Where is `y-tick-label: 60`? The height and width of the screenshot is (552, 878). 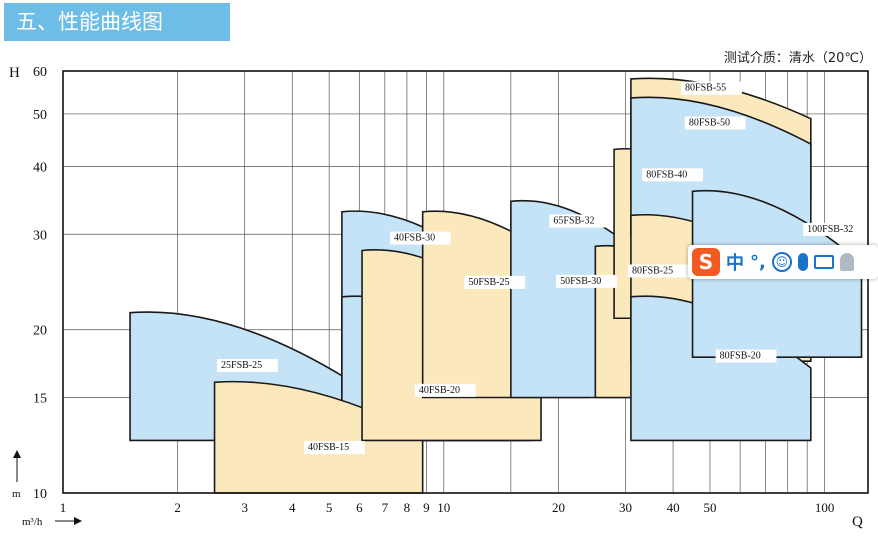 y-tick-label: 60 is located at coordinates (40, 72).